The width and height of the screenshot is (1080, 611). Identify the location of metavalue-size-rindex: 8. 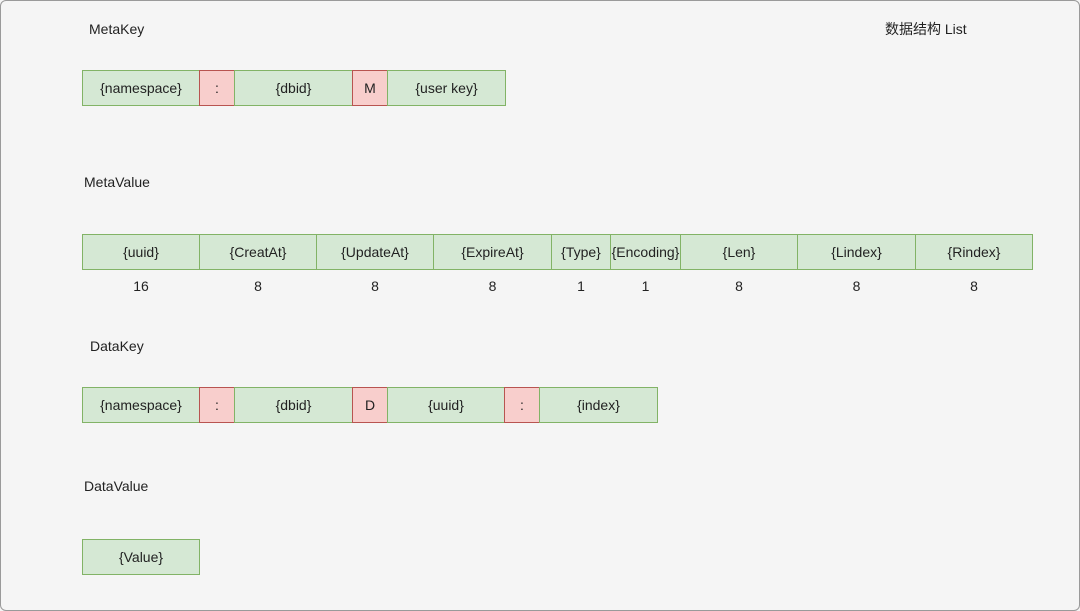
(974, 286).